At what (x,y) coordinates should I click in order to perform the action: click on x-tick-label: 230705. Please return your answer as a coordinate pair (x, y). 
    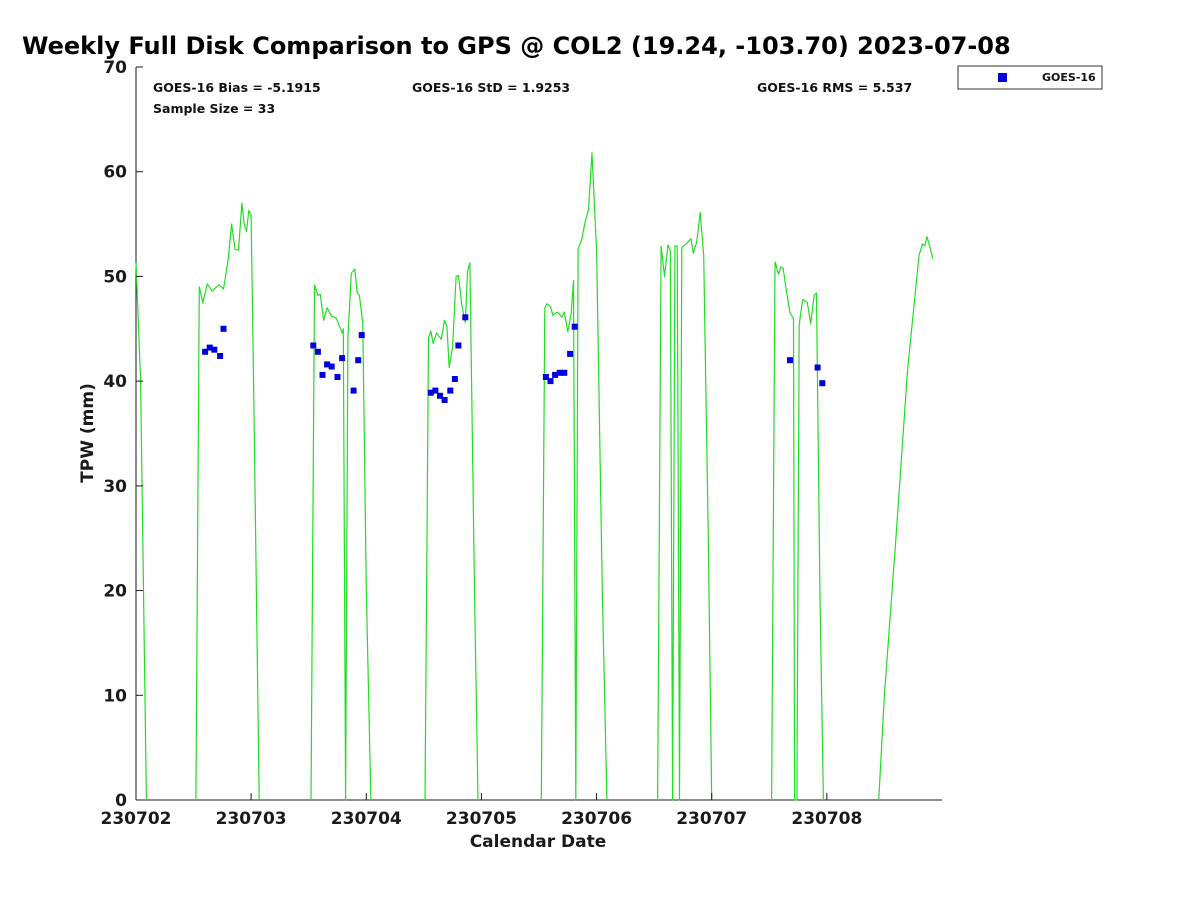
    Looking at the image, I should click on (481, 819).